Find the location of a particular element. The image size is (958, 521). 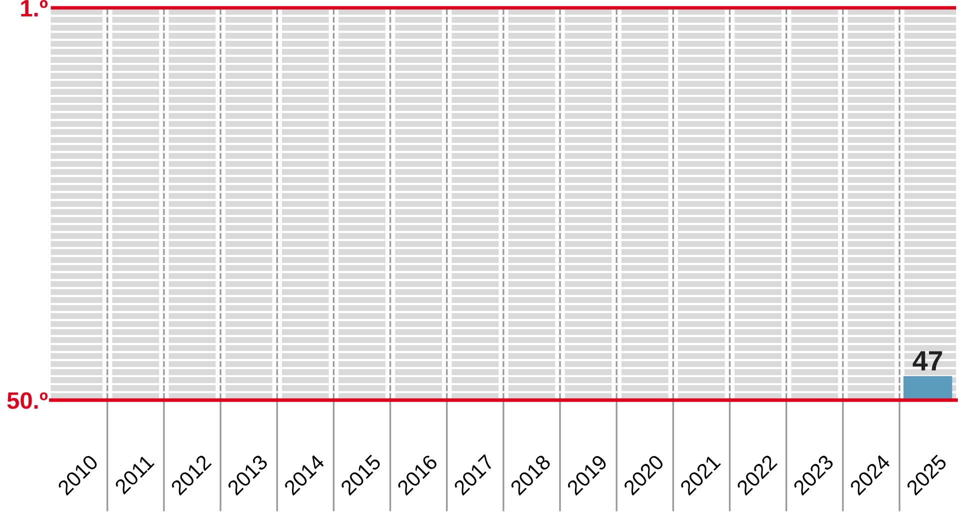

y-tick-label: 50.º is located at coordinates (27, 400).